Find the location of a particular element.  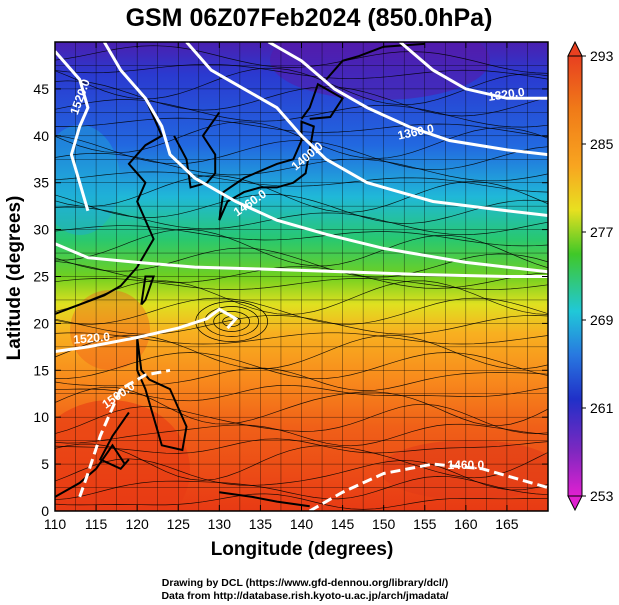

y-tick-label: 35 is located at coordinates (41, 183).